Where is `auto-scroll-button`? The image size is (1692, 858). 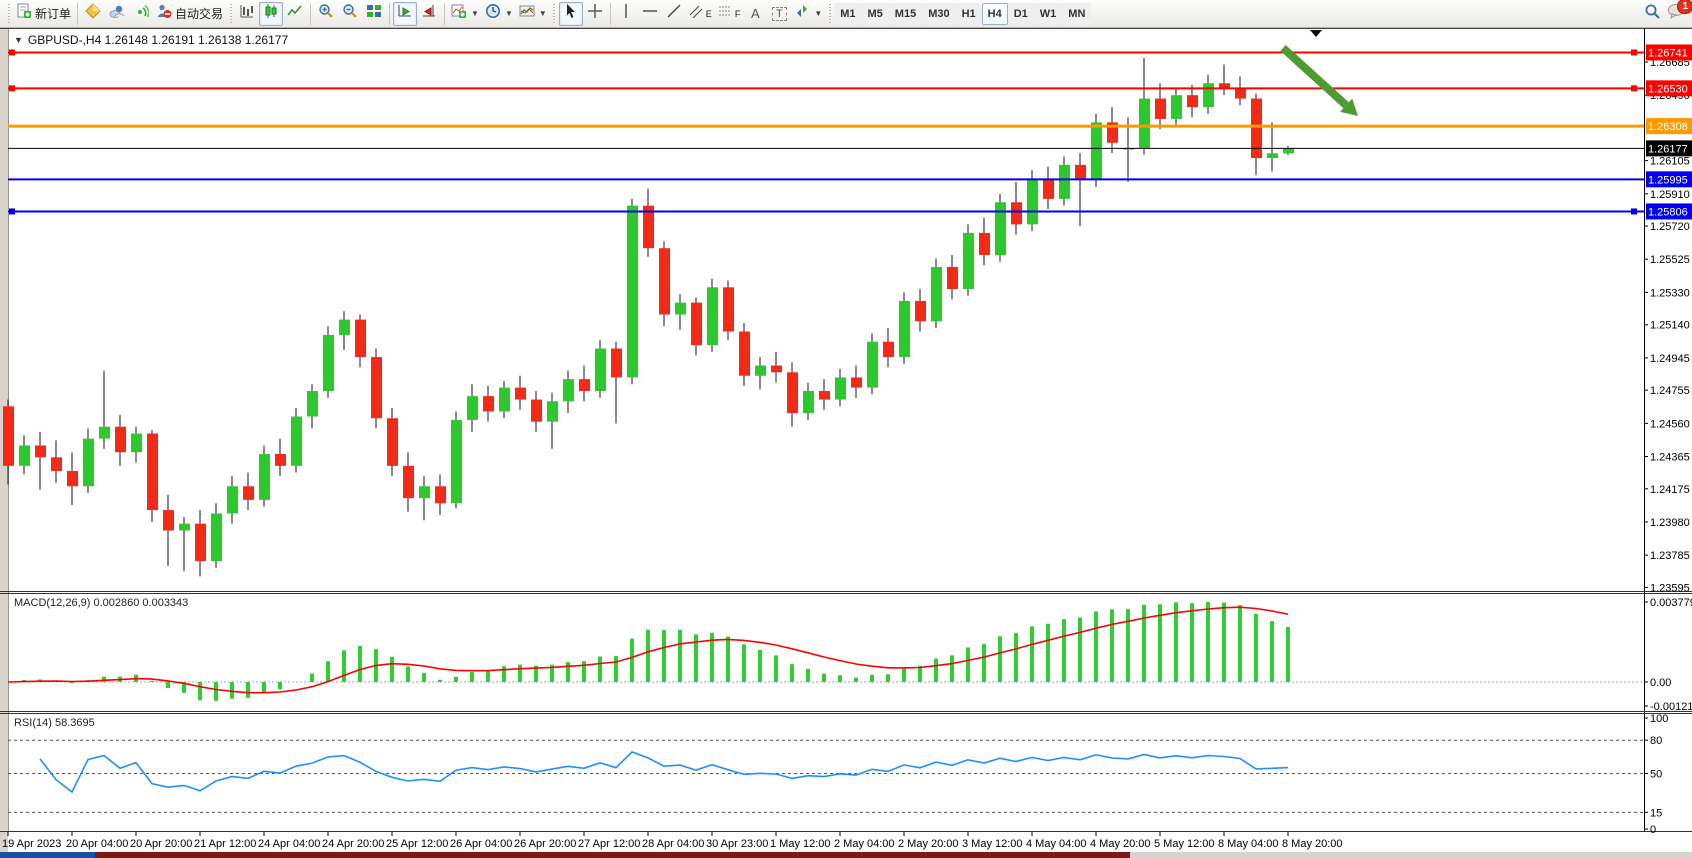
auto-scroll-button is located at coordinates (405, 13).